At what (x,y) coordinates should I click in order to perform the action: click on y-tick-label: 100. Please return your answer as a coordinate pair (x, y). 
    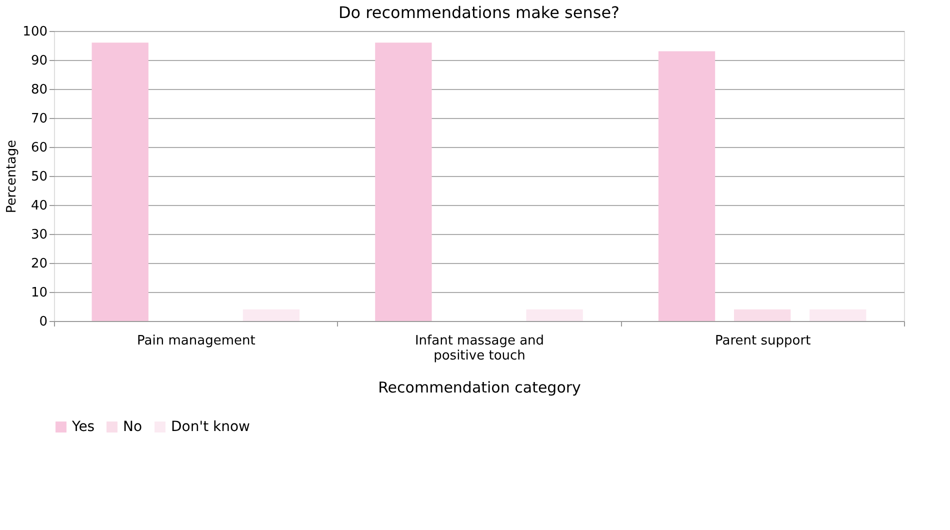
    Looking at the image, I should click on (35, 32).